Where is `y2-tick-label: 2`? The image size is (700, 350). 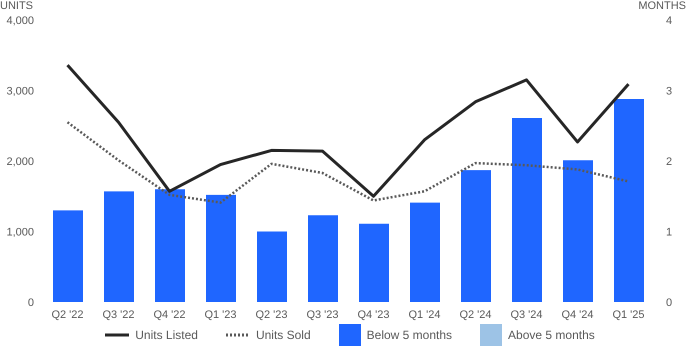
y2-tick-label: 2 is located at coordinates (669, 162).